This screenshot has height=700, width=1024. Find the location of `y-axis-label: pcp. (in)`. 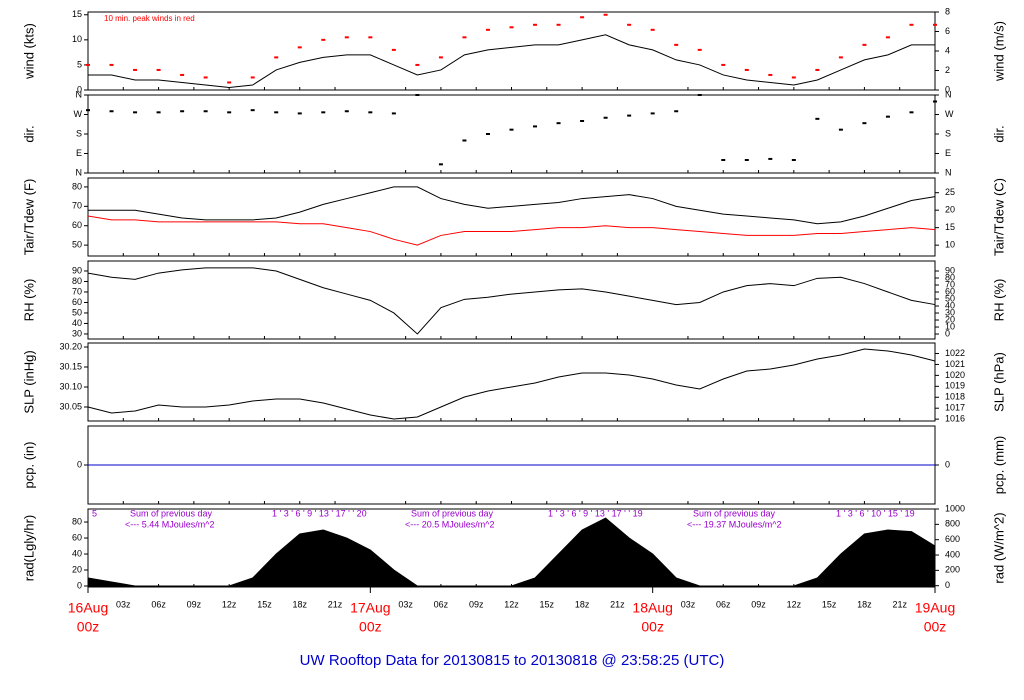

y-axis-label: pcp. (in) is located at coordinates (28, 465).